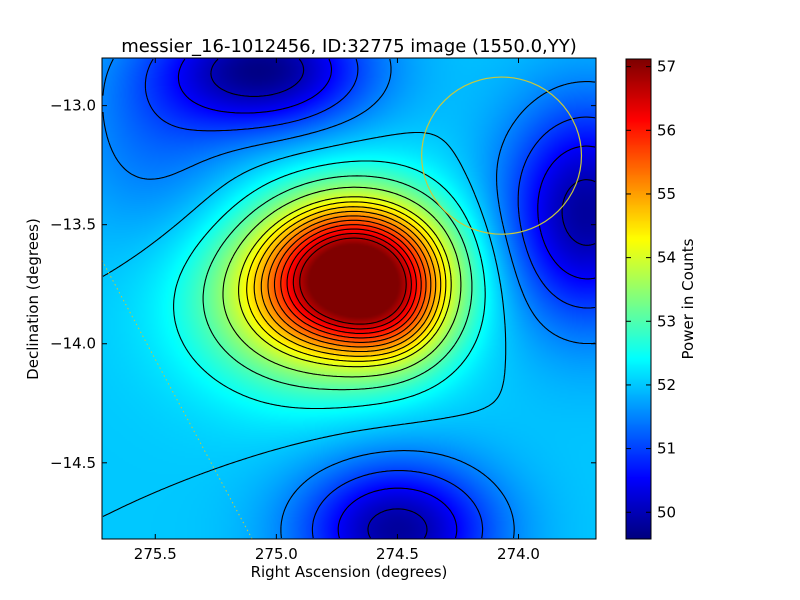 The width and height of the screenshot is (800, 600). Describe the element at coordinates (33, 299) in the screenshot. I see `y-axis-label: Declination (degrees)` at that location.